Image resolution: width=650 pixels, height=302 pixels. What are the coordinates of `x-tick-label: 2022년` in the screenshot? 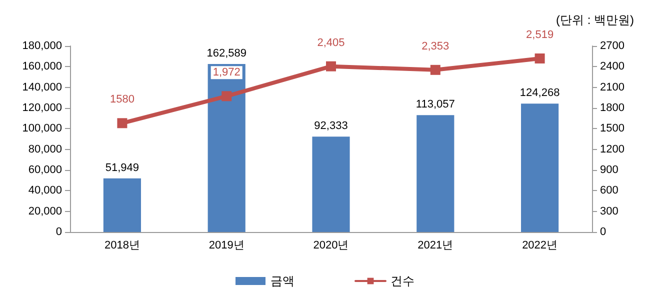 It's located at (540, 246).